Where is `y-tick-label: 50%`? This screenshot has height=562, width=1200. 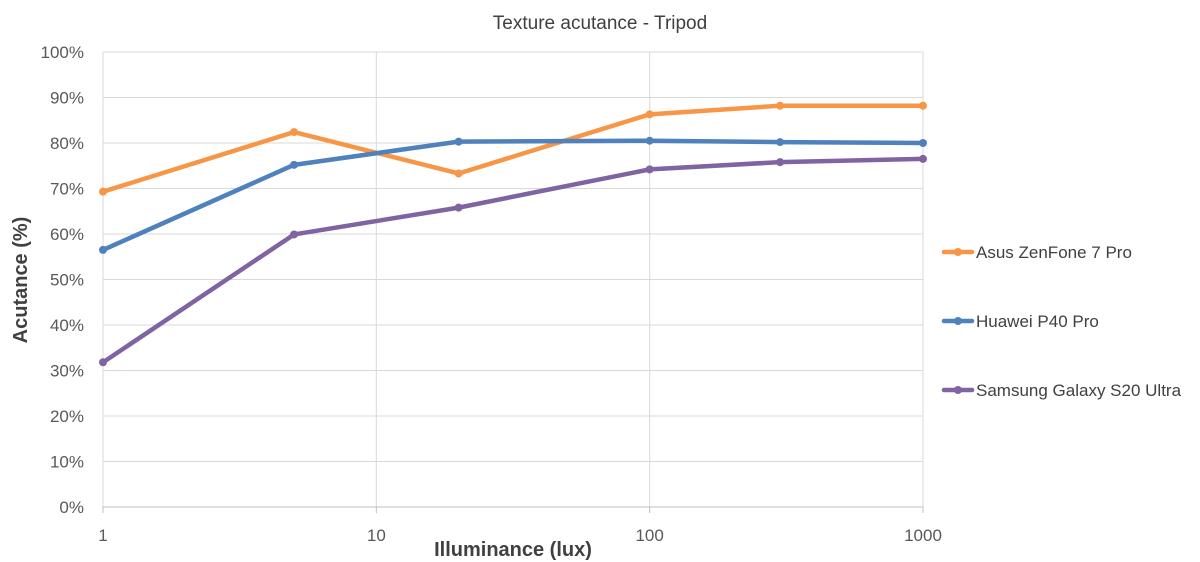
y-tick-label: 50% is located at coordinates (67, 280).